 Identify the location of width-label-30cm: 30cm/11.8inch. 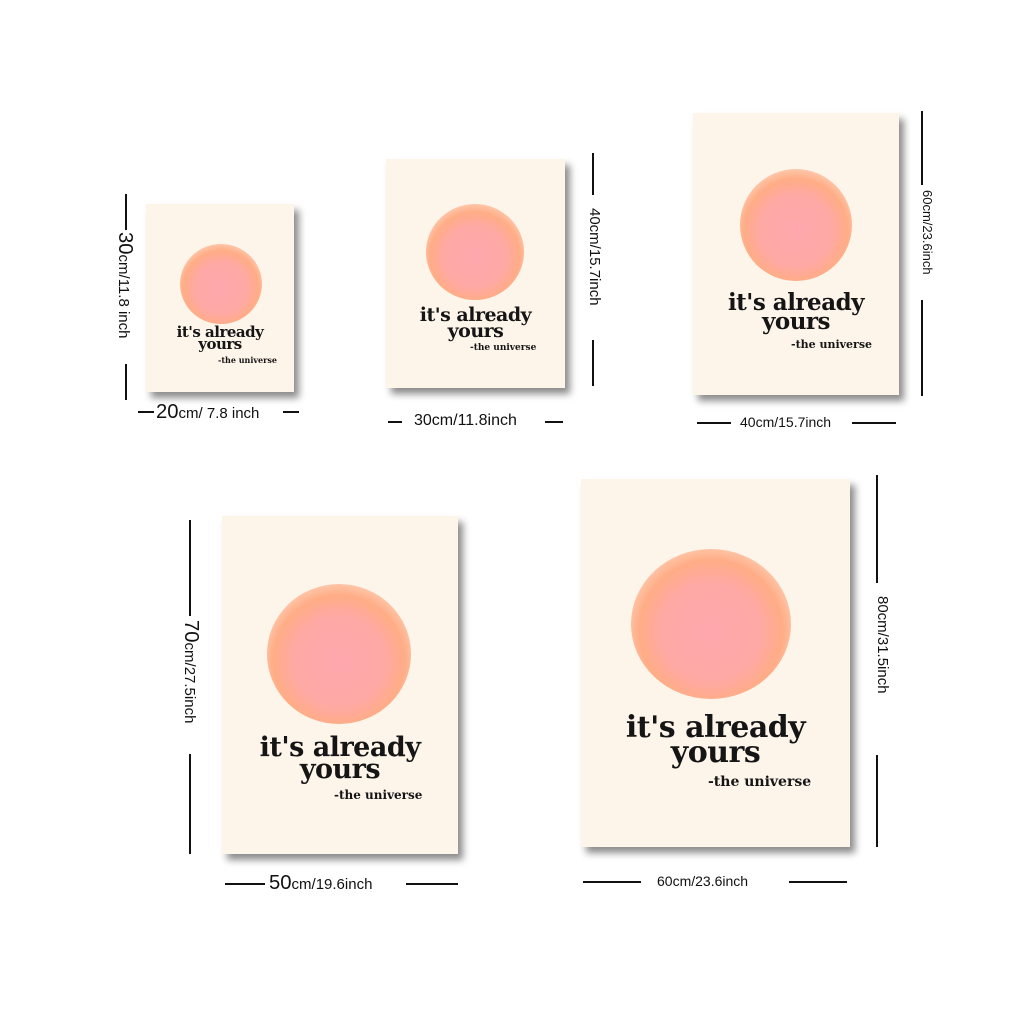
(465, 420).